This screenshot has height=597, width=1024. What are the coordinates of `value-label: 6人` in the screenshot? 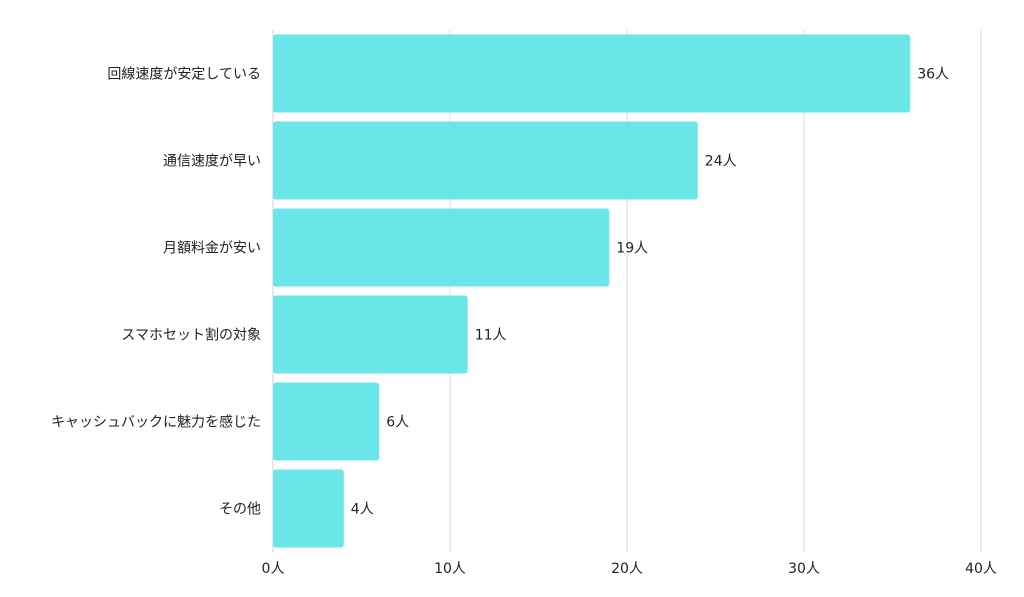 It's located at (397, 423).